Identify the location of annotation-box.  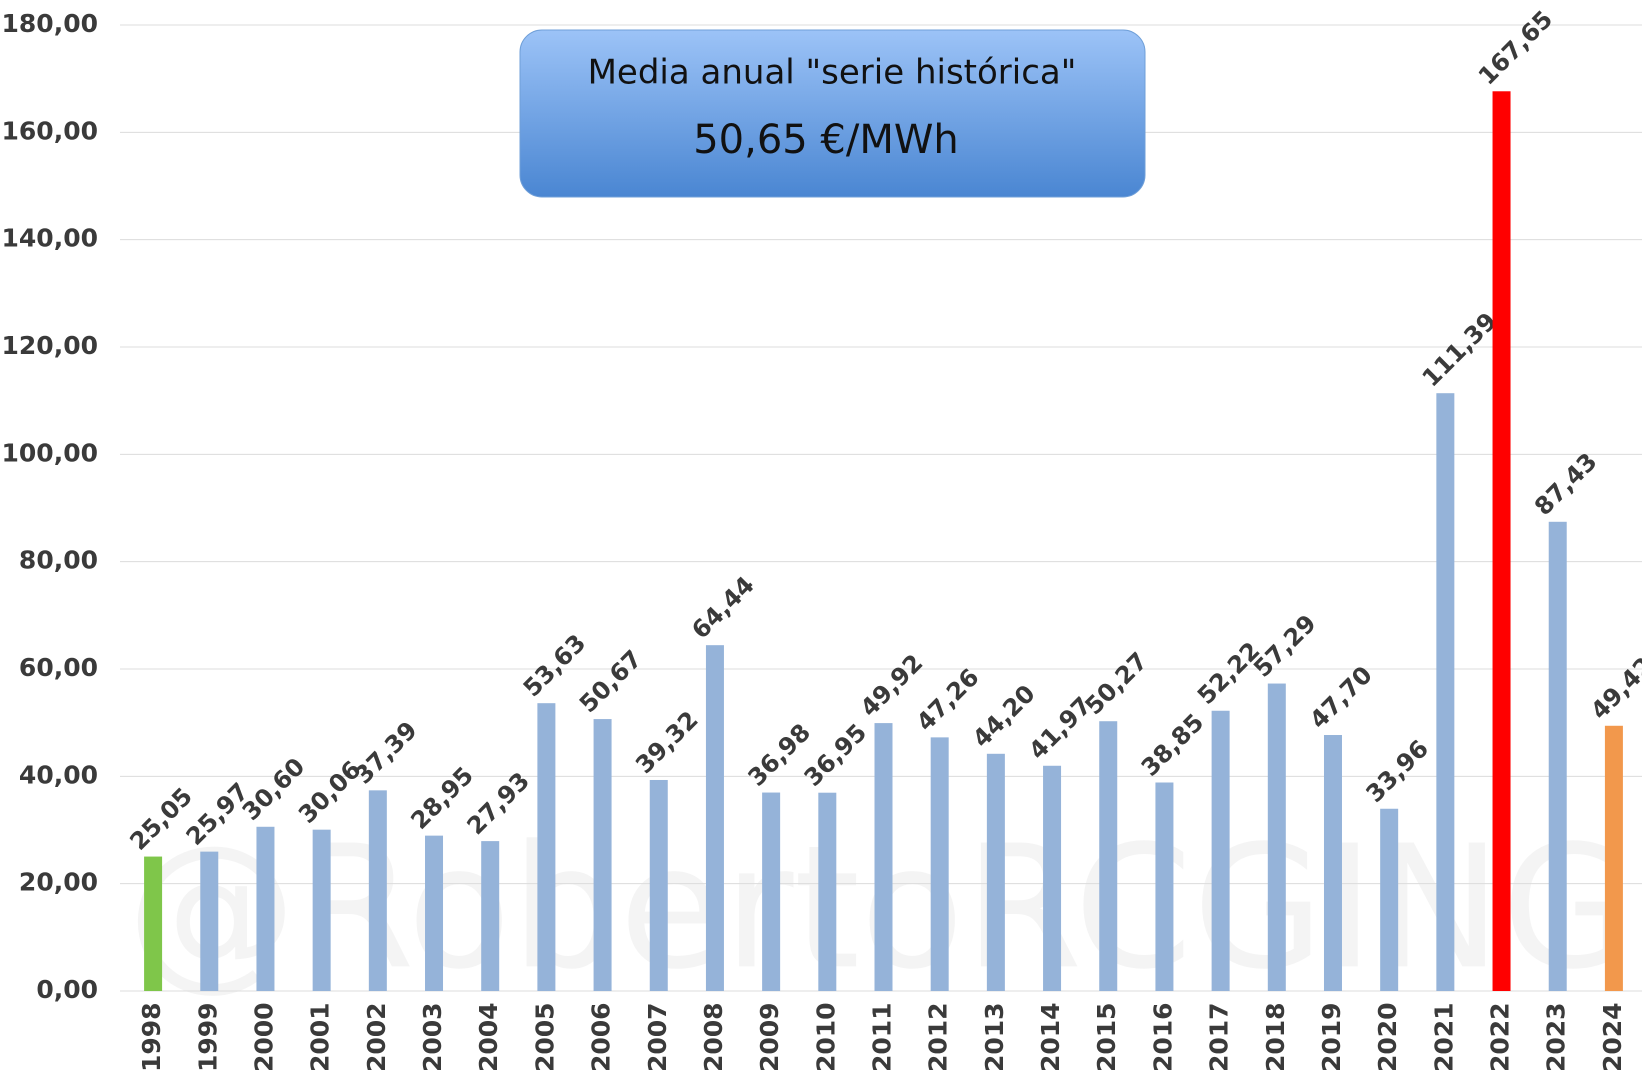
(832, 113).